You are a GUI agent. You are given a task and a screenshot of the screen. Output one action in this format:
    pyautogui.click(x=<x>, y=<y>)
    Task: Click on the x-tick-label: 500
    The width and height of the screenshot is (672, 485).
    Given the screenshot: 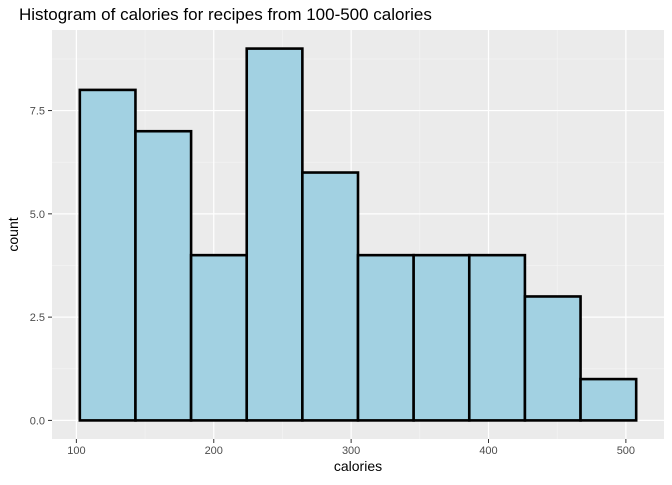 What is the action you would take?
    pyautogui.click(x=626, y=451)
    